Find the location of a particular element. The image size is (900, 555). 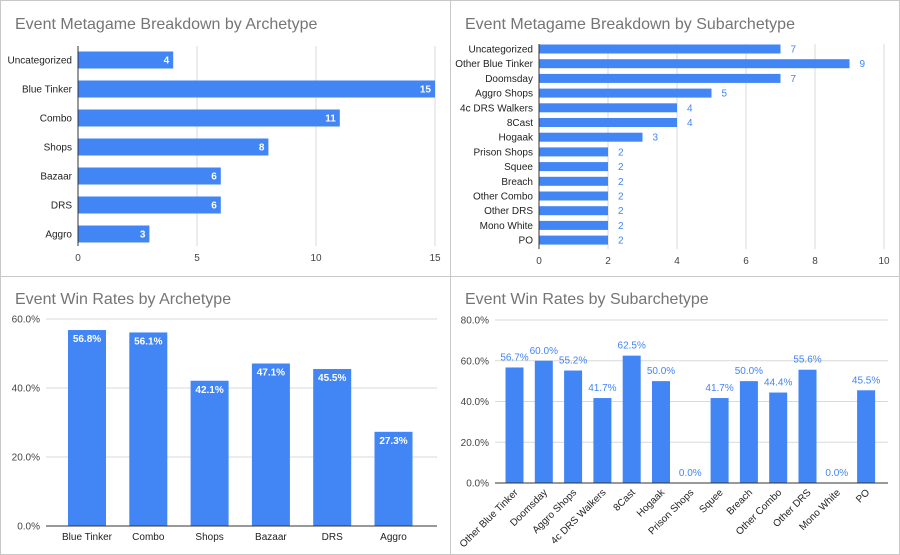

category-label: Squee is located at coordinates (711, 501).